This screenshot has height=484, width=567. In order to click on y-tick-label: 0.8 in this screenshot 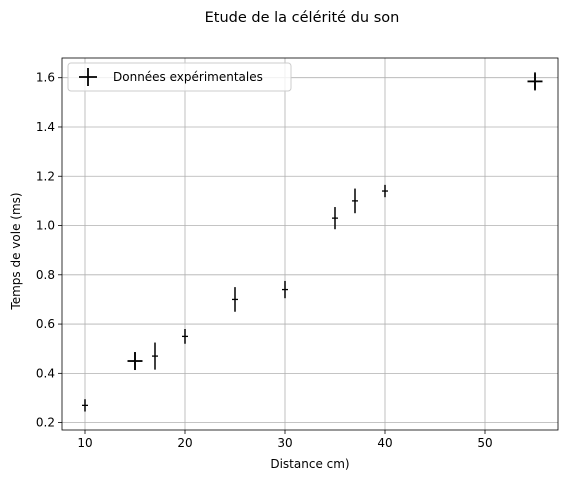, I will do `click(45, 275)`.